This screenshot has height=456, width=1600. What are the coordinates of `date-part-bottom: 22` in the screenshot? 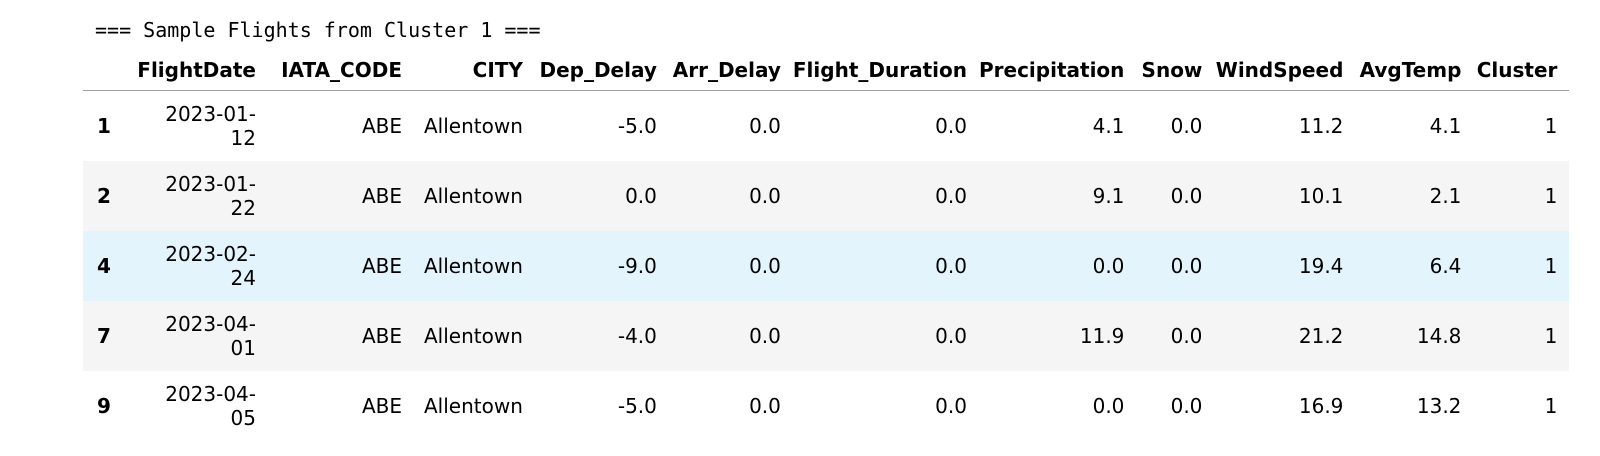 It's located at (243, 207).